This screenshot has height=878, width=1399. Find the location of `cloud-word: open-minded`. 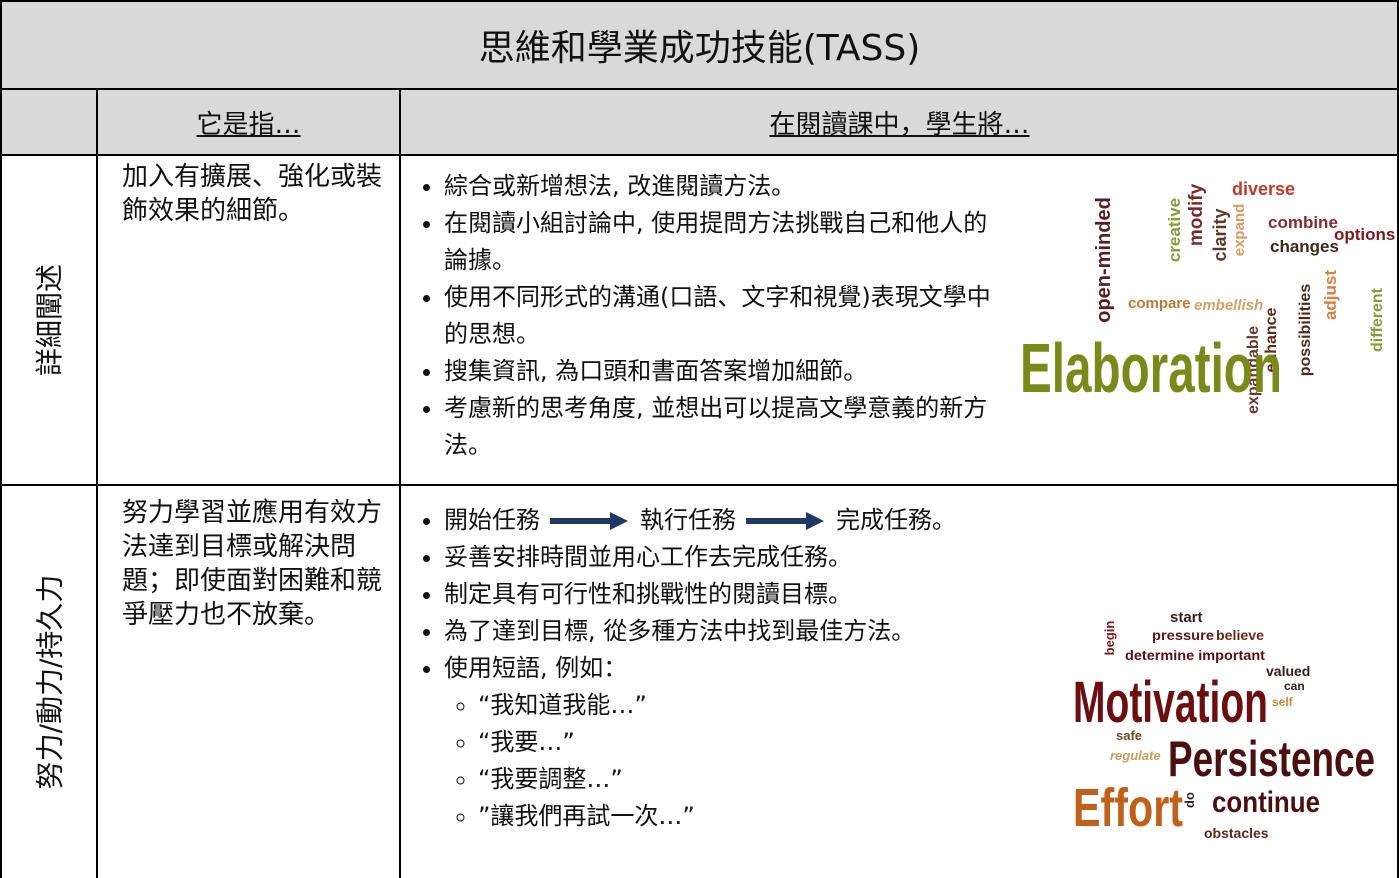

cloud-word: open-minded is located at coordinates (1104, 260).